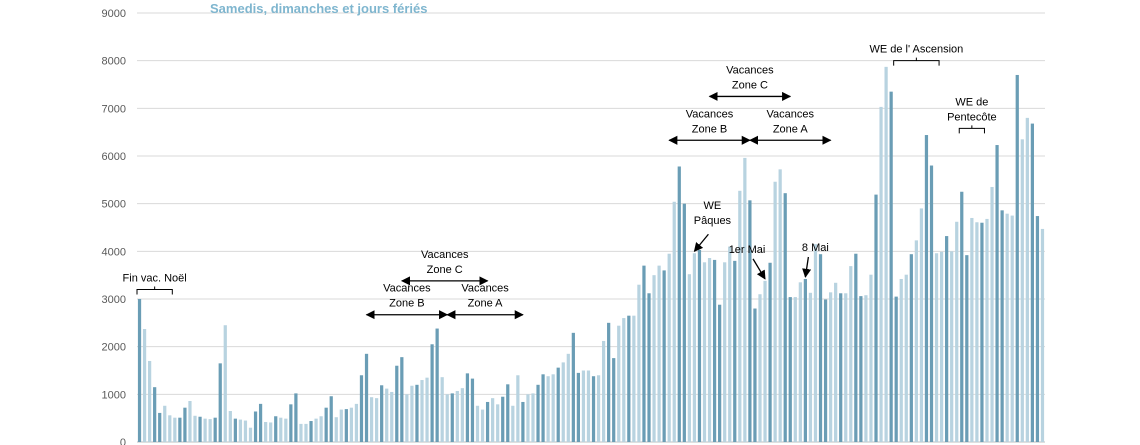 This screenshot has width=1140, height=445. Describe the element at coordinates (445, 255) in the screenshot. I see `annotation-text: Vacances` at that location.